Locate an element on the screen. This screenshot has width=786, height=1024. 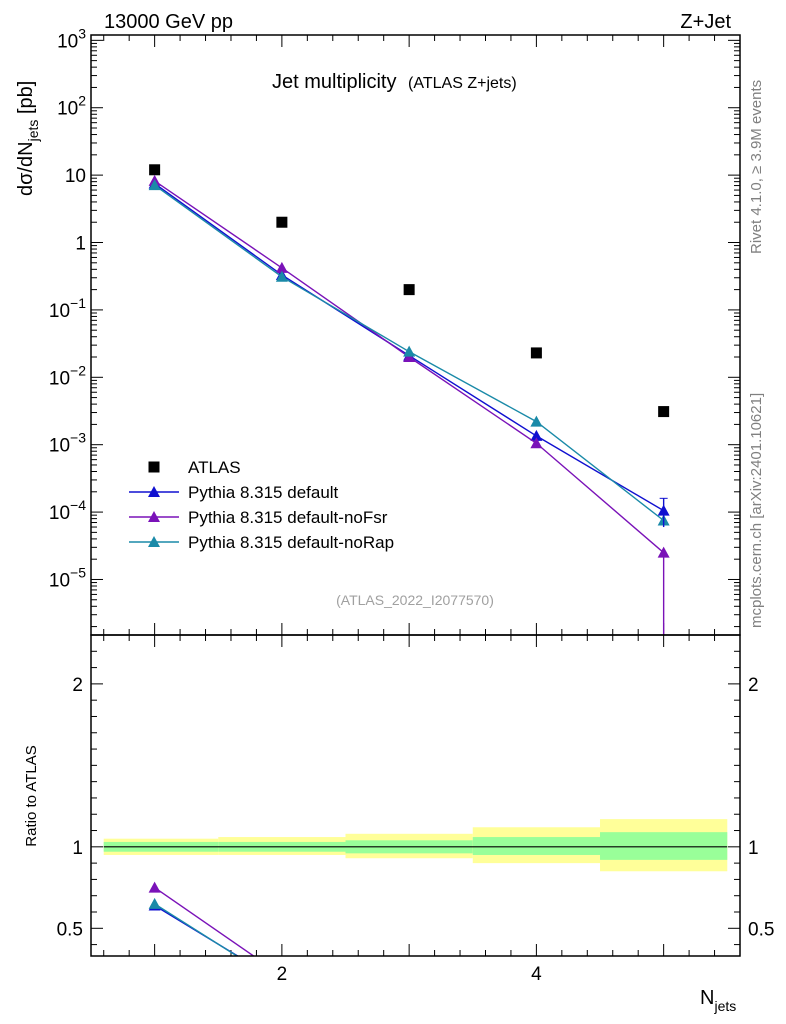
main-y-tick-label: 10 is located at coordinates (75, 176).